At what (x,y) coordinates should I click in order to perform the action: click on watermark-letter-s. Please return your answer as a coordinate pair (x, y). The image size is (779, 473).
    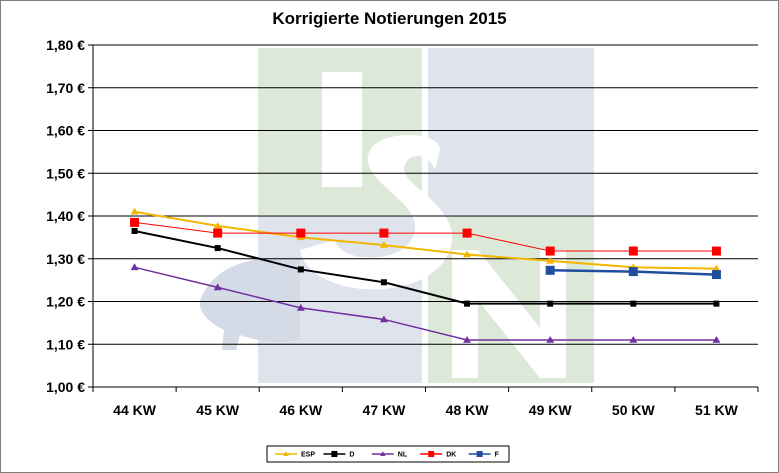
    Looking at the image, I should click on (376, 212).